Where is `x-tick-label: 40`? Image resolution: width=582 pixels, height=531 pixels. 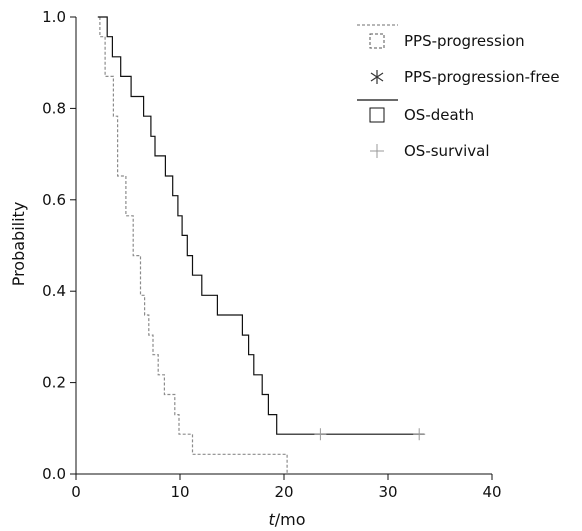 x-tick-label: 40 is located at coordinates (491, 492).